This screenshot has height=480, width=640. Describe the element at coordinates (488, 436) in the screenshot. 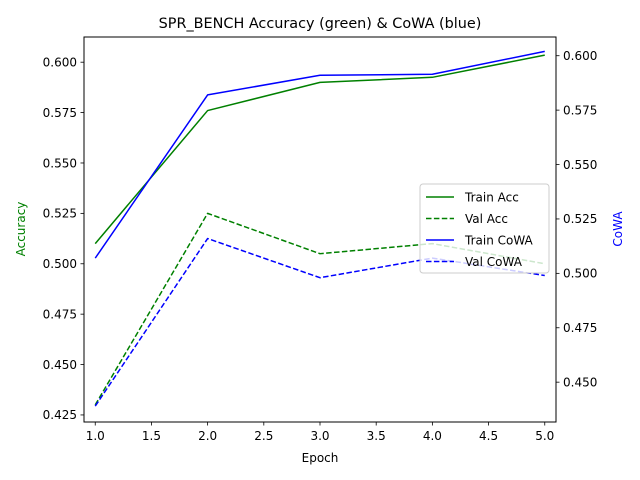

I see `x-tick-label: 4.5` at that location.